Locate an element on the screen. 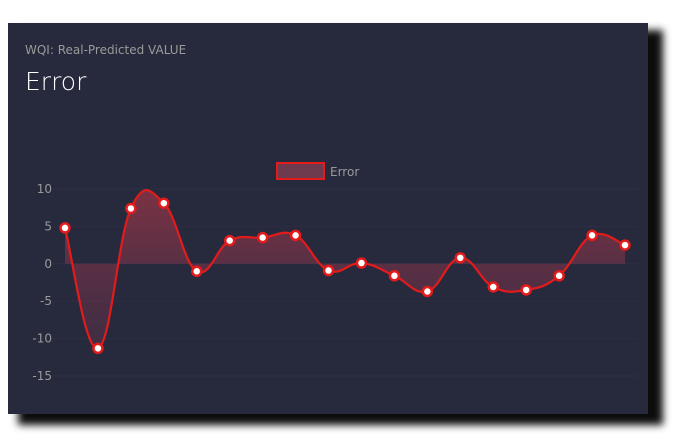  y-tick-label: -10 is located at coordinates (42, 339).